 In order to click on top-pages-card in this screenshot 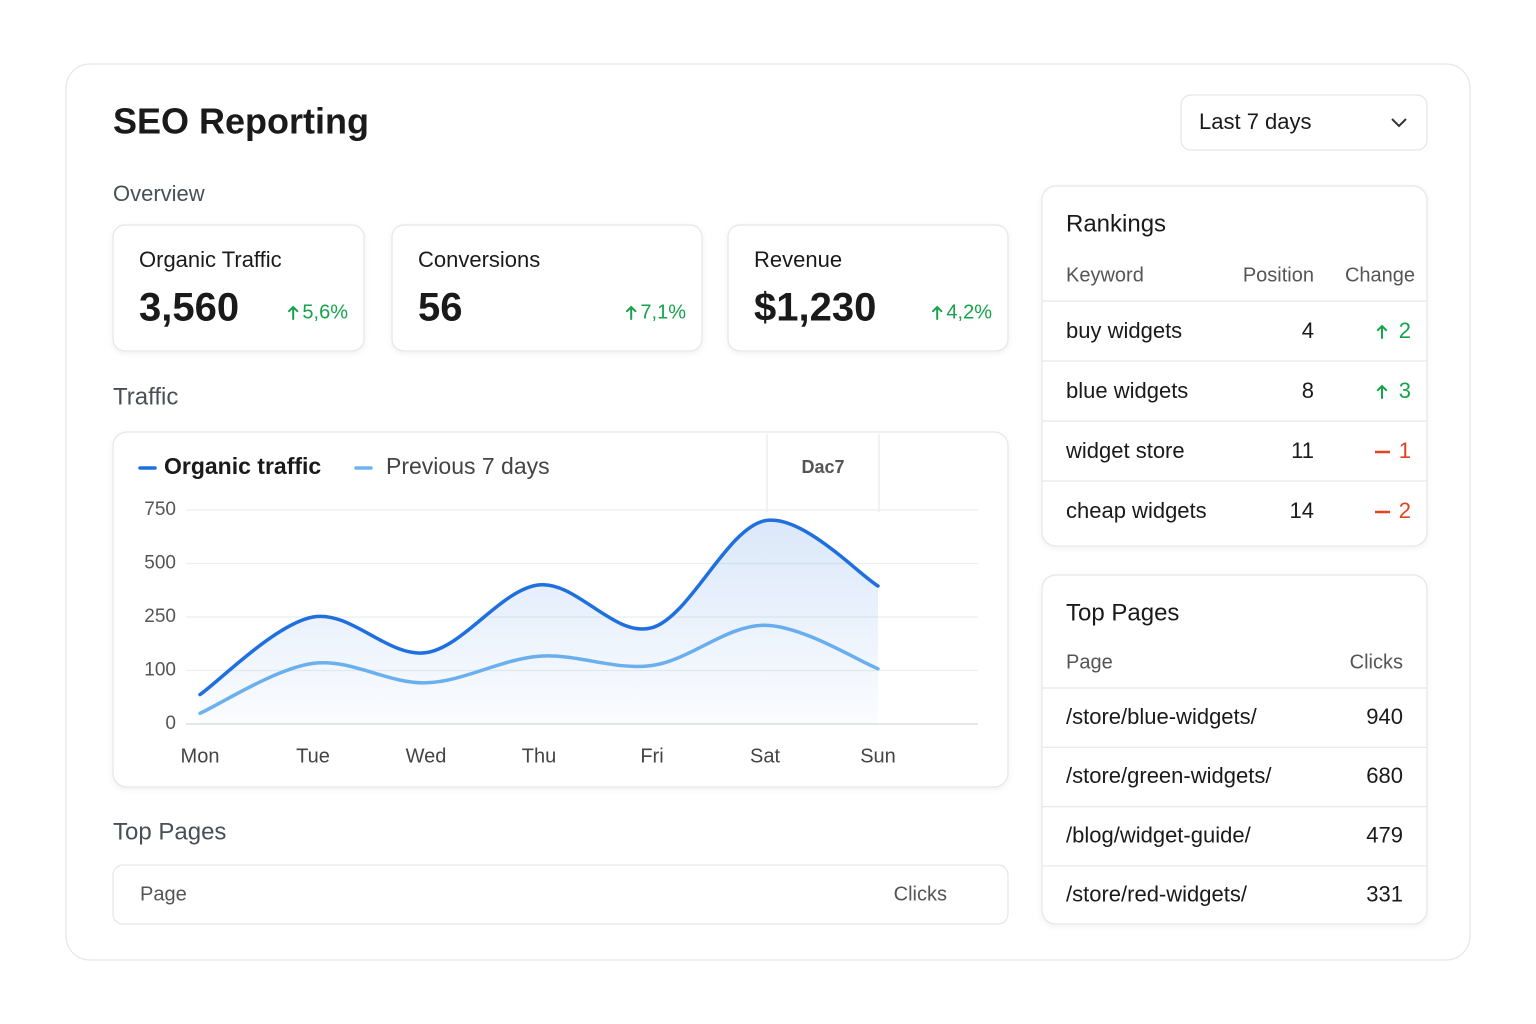, I will do `click(1234, 749)`.